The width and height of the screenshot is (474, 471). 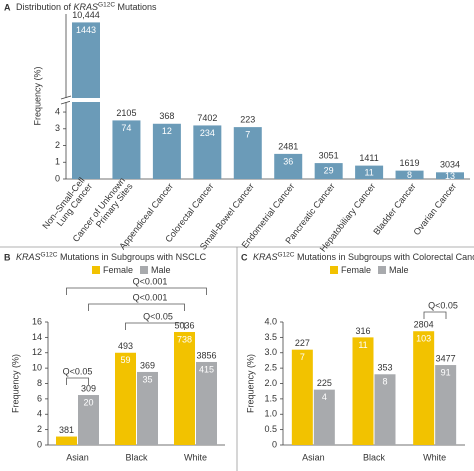 I want to click on total-label: 369, so click(x=147, y=365).